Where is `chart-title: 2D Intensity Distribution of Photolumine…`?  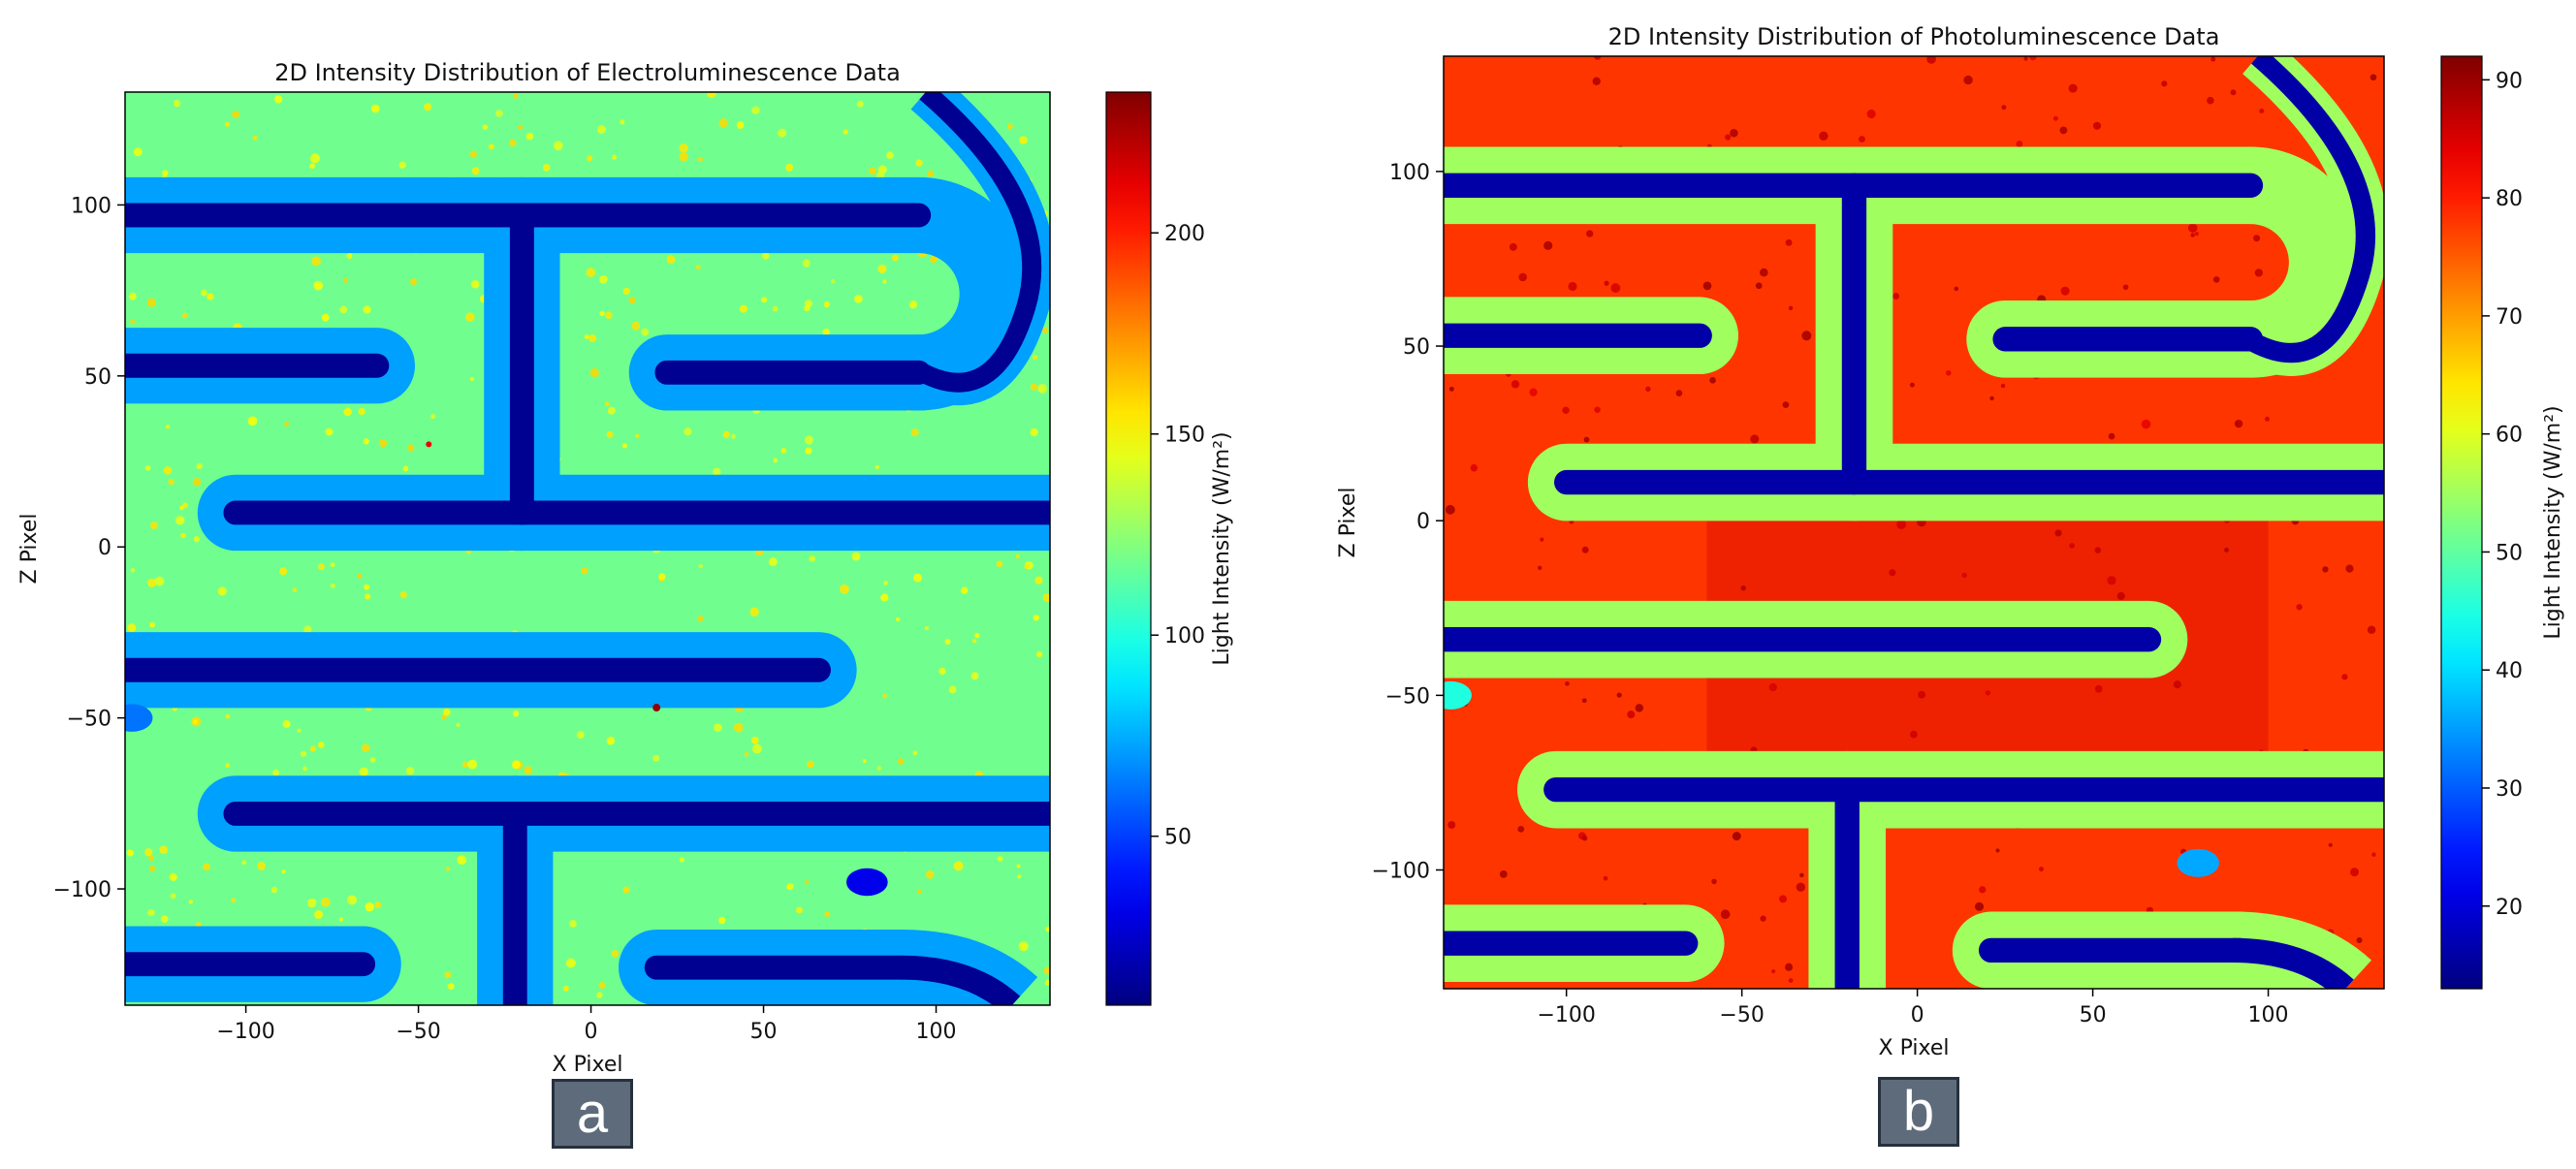
chart-title: 2D Intensity Distribution of Photolumine… is located at coordinates (1914, 36).